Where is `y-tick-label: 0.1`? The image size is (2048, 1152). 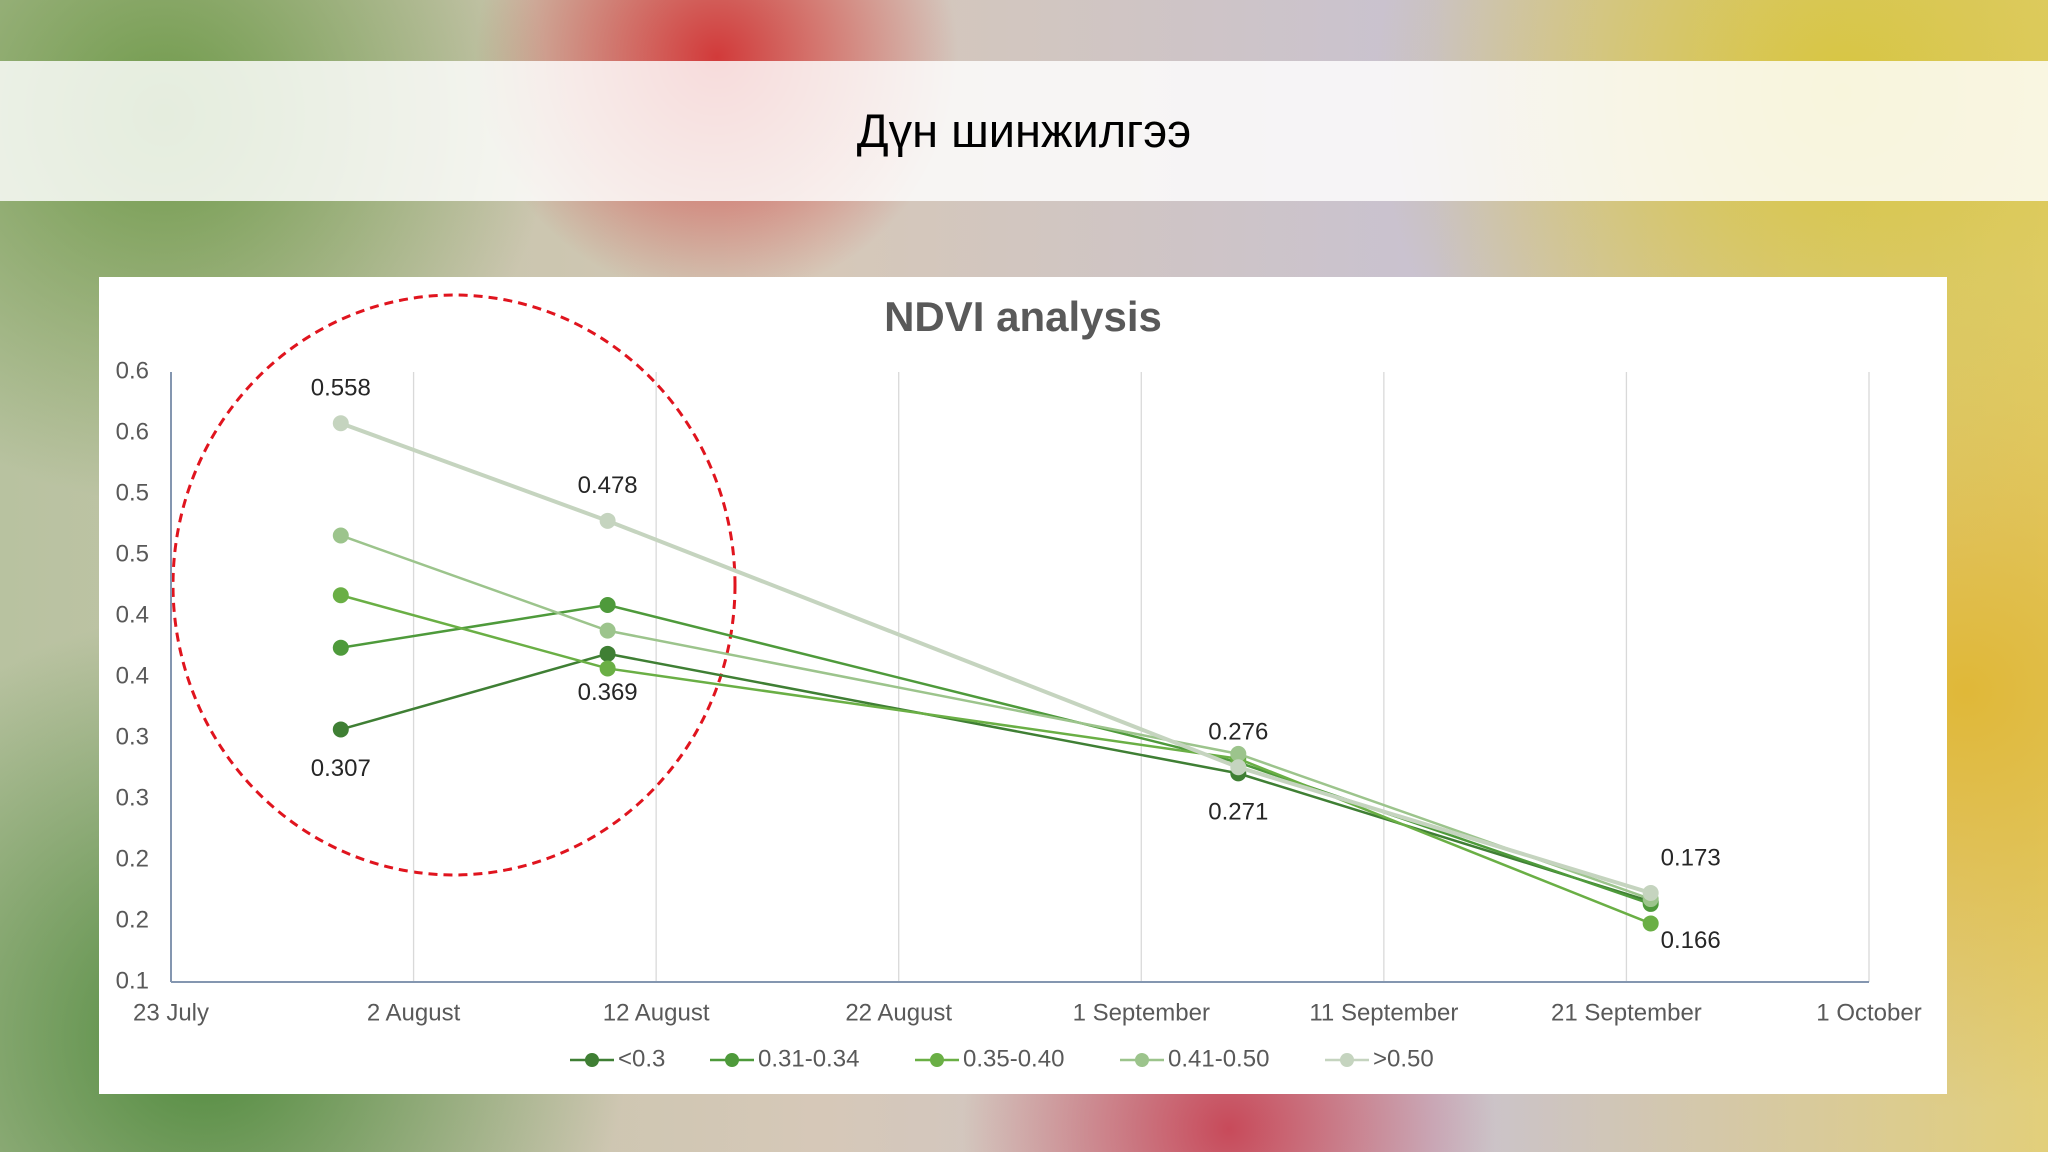
y-tick-label: 0.1 is located at coordinates (132, 980).